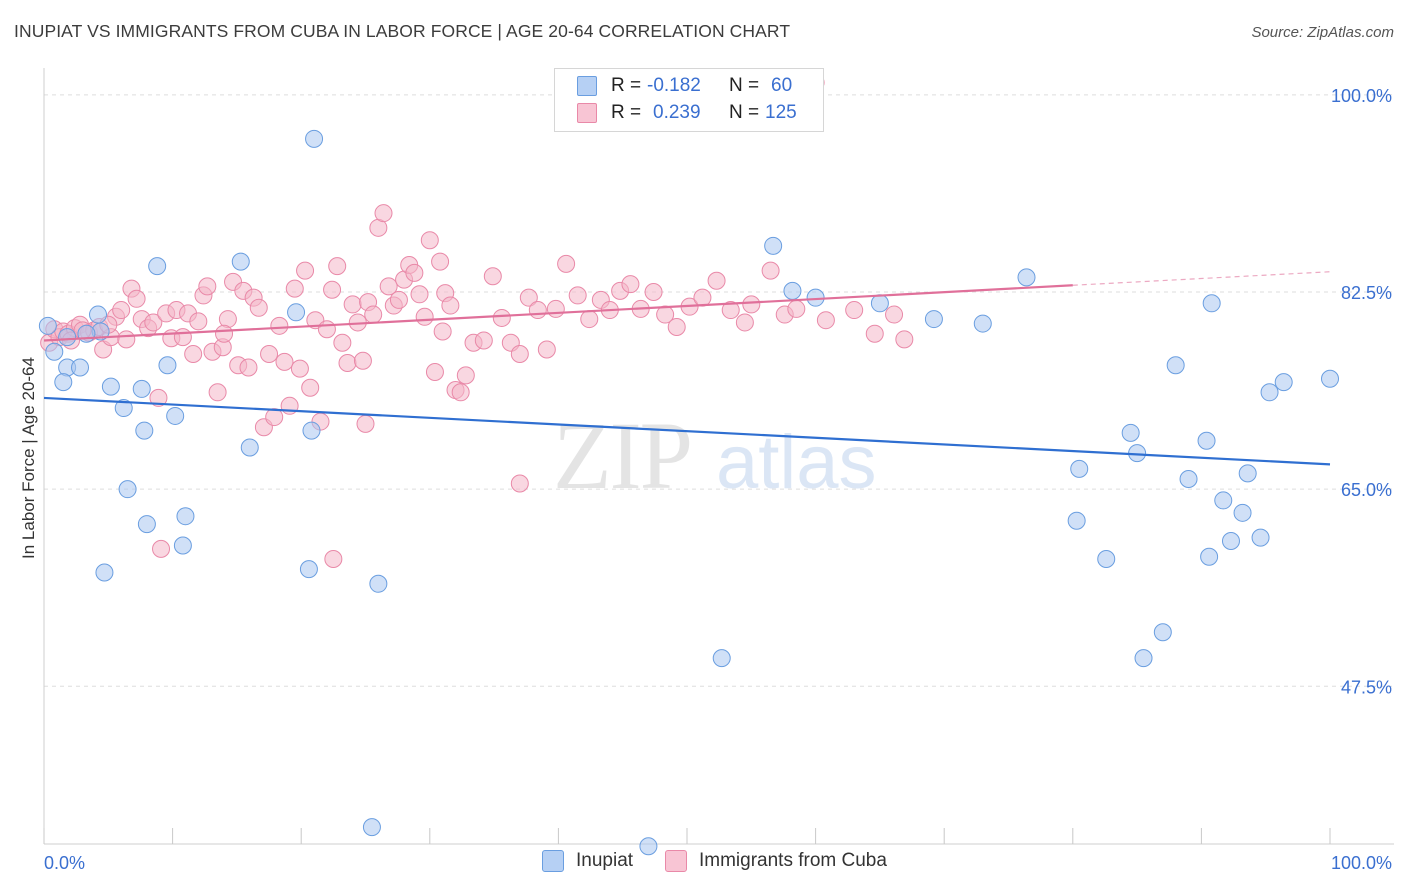  I want to click on y-tick-label: 82.5%, so click(1366, 293).